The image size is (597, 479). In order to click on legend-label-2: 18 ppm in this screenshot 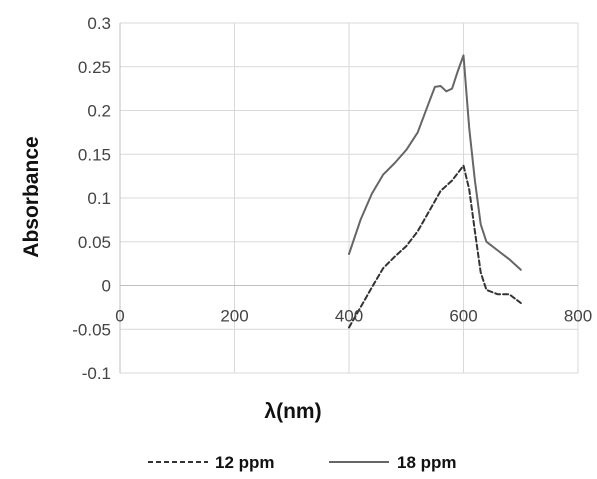, I will do `click(427, 462)`.